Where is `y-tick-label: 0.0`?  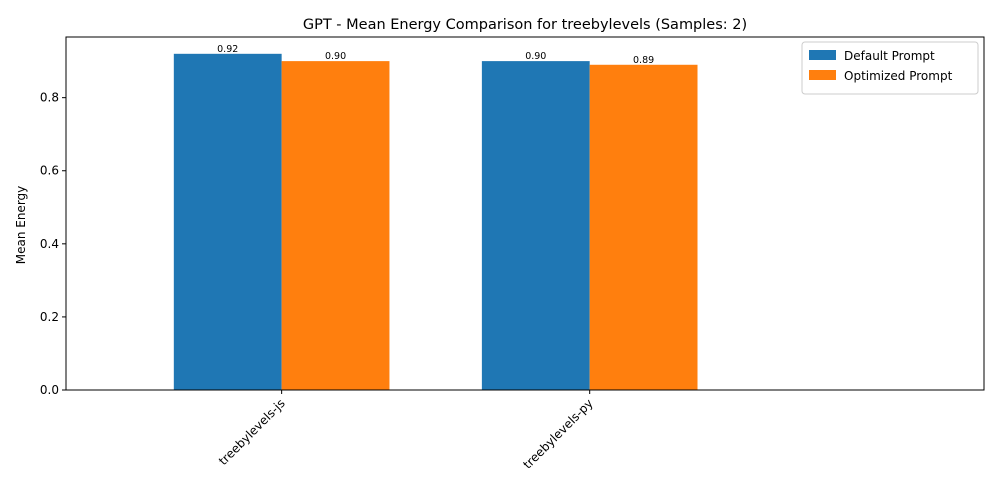
y-tick-label: 0.0 is located at coordinates (49, 390).